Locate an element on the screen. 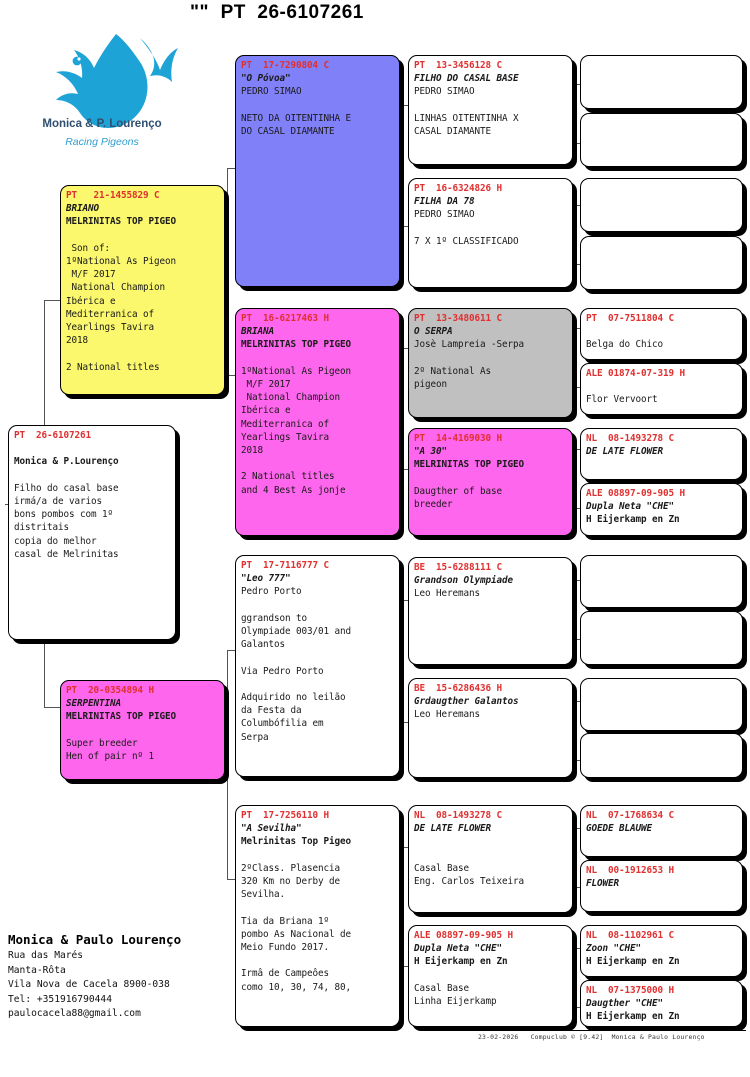  pigeon-detail-line: Grandson Olympiade is located at coordinates (463, 581).